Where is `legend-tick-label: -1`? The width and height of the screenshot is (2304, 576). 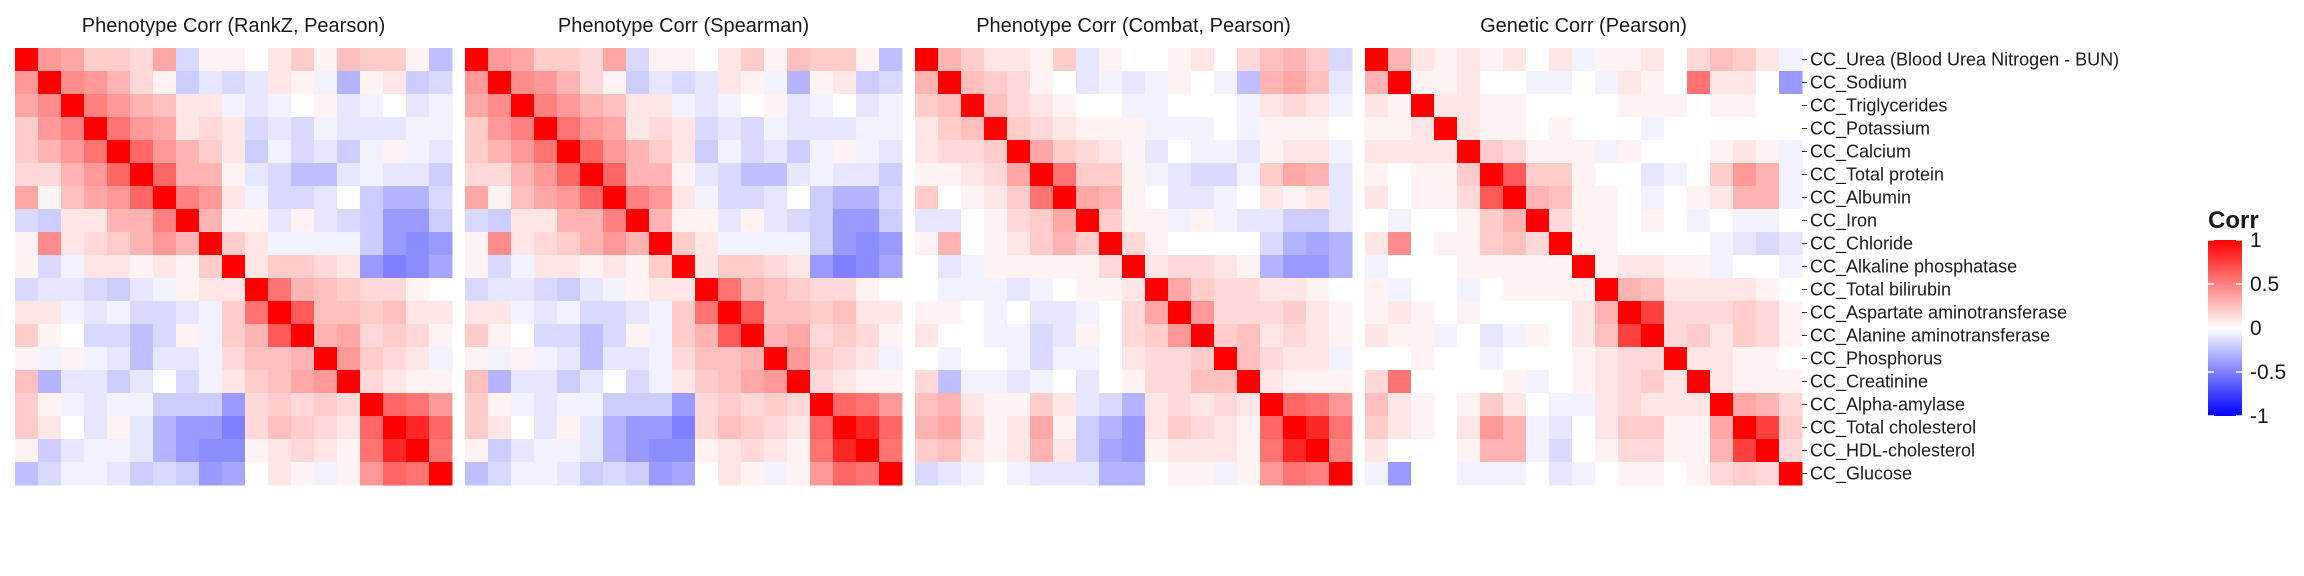
legend-tick-label: -1 is located at coordinates (2259, 416).